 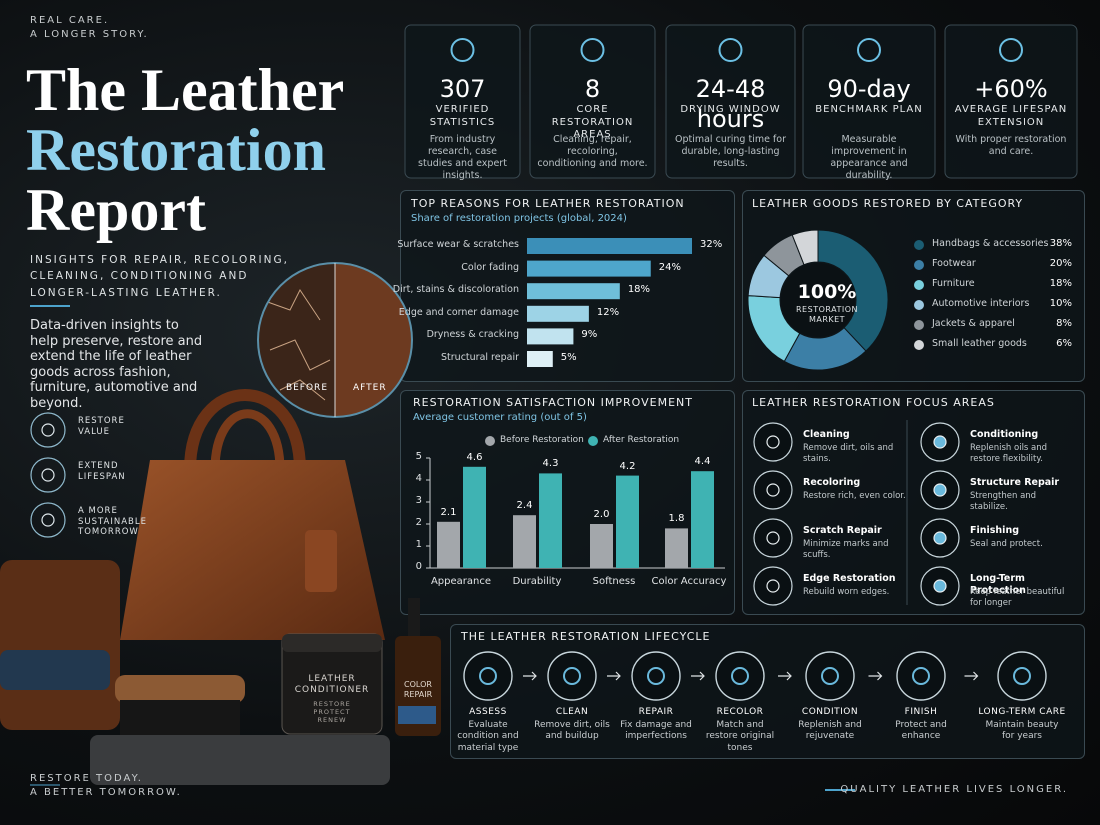 I want to click on kicker: A LONGER STORY., so click(x=89, y=34).